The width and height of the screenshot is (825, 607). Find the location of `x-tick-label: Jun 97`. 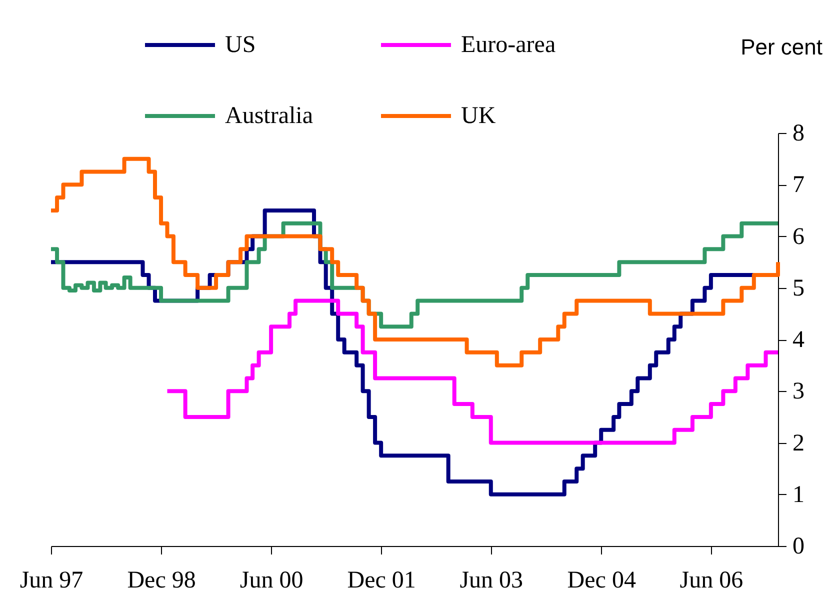

x-tick-label: Jun 97 is located at coordinates (52, 581).